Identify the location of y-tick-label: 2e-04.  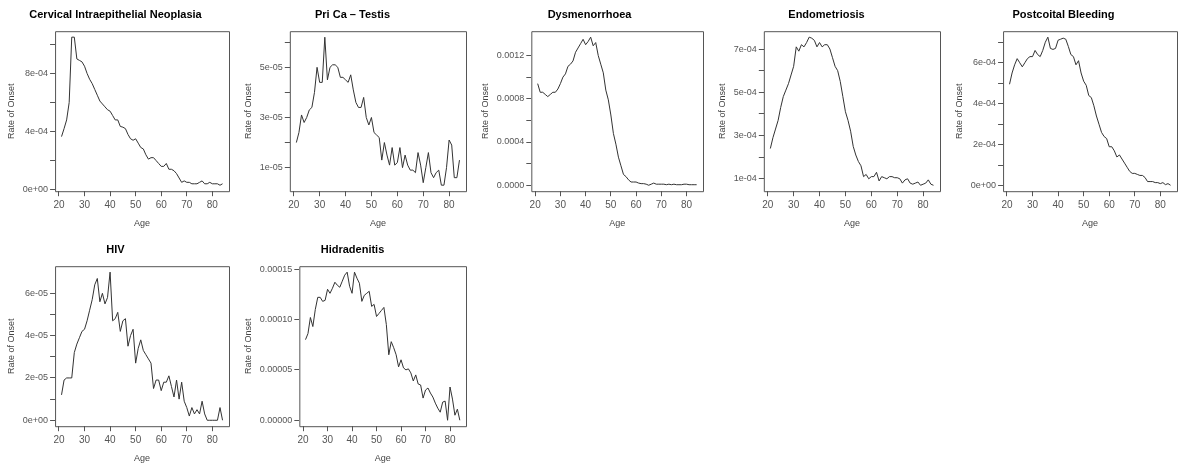
(985, 144).